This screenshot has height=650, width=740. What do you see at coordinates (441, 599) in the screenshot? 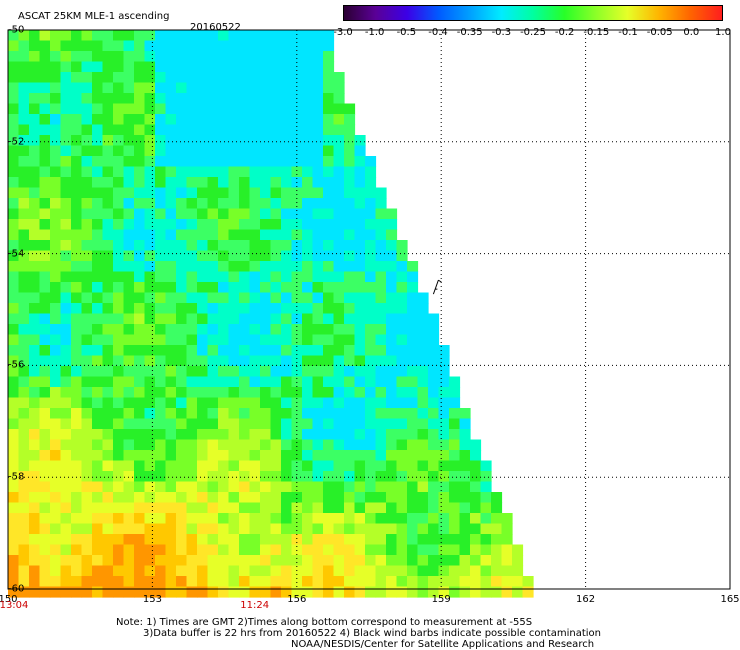
I see `longitude-tick-label: 159` at bounding box center [441, 599].